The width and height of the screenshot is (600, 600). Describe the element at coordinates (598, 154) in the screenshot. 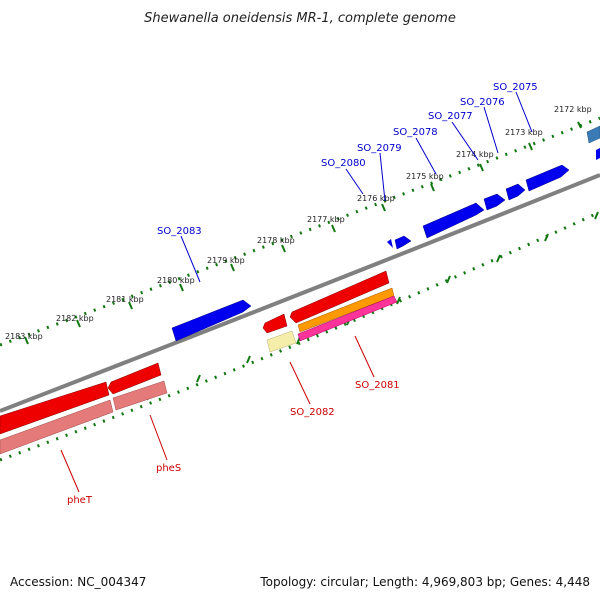

I see `gene-feature-partial` at that location.